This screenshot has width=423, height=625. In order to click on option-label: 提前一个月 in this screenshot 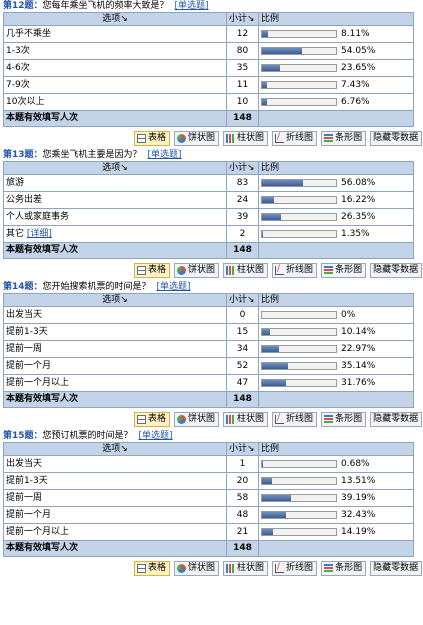, I will do `click(29, 366)`.